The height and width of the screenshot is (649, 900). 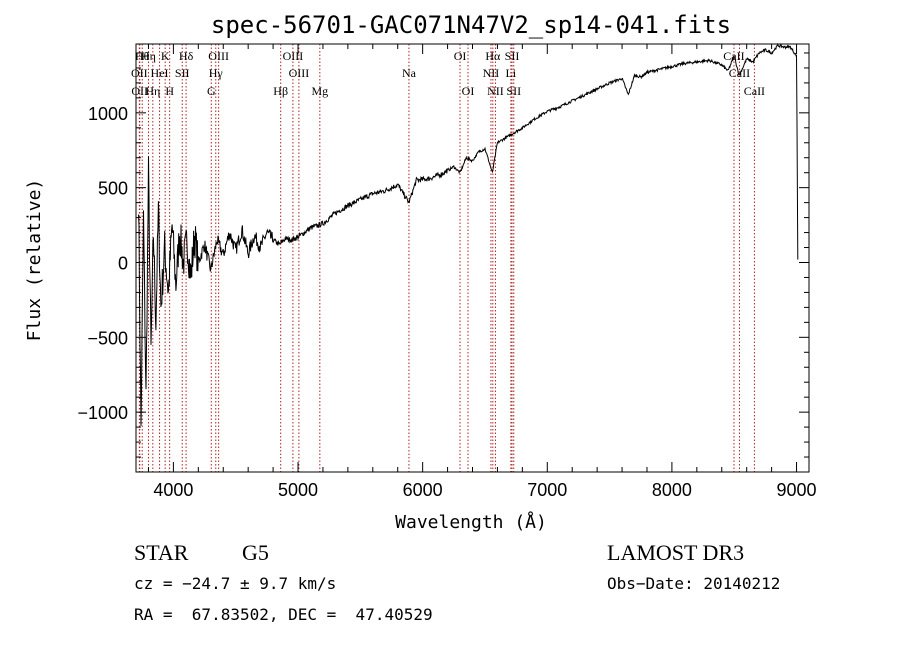 What do you see at coordinates (471, 25) in the screenshot?
I see `chart-title: spec-56701-GAC071N47V2_sp14-041.fits` at bounding box center [471, 25].